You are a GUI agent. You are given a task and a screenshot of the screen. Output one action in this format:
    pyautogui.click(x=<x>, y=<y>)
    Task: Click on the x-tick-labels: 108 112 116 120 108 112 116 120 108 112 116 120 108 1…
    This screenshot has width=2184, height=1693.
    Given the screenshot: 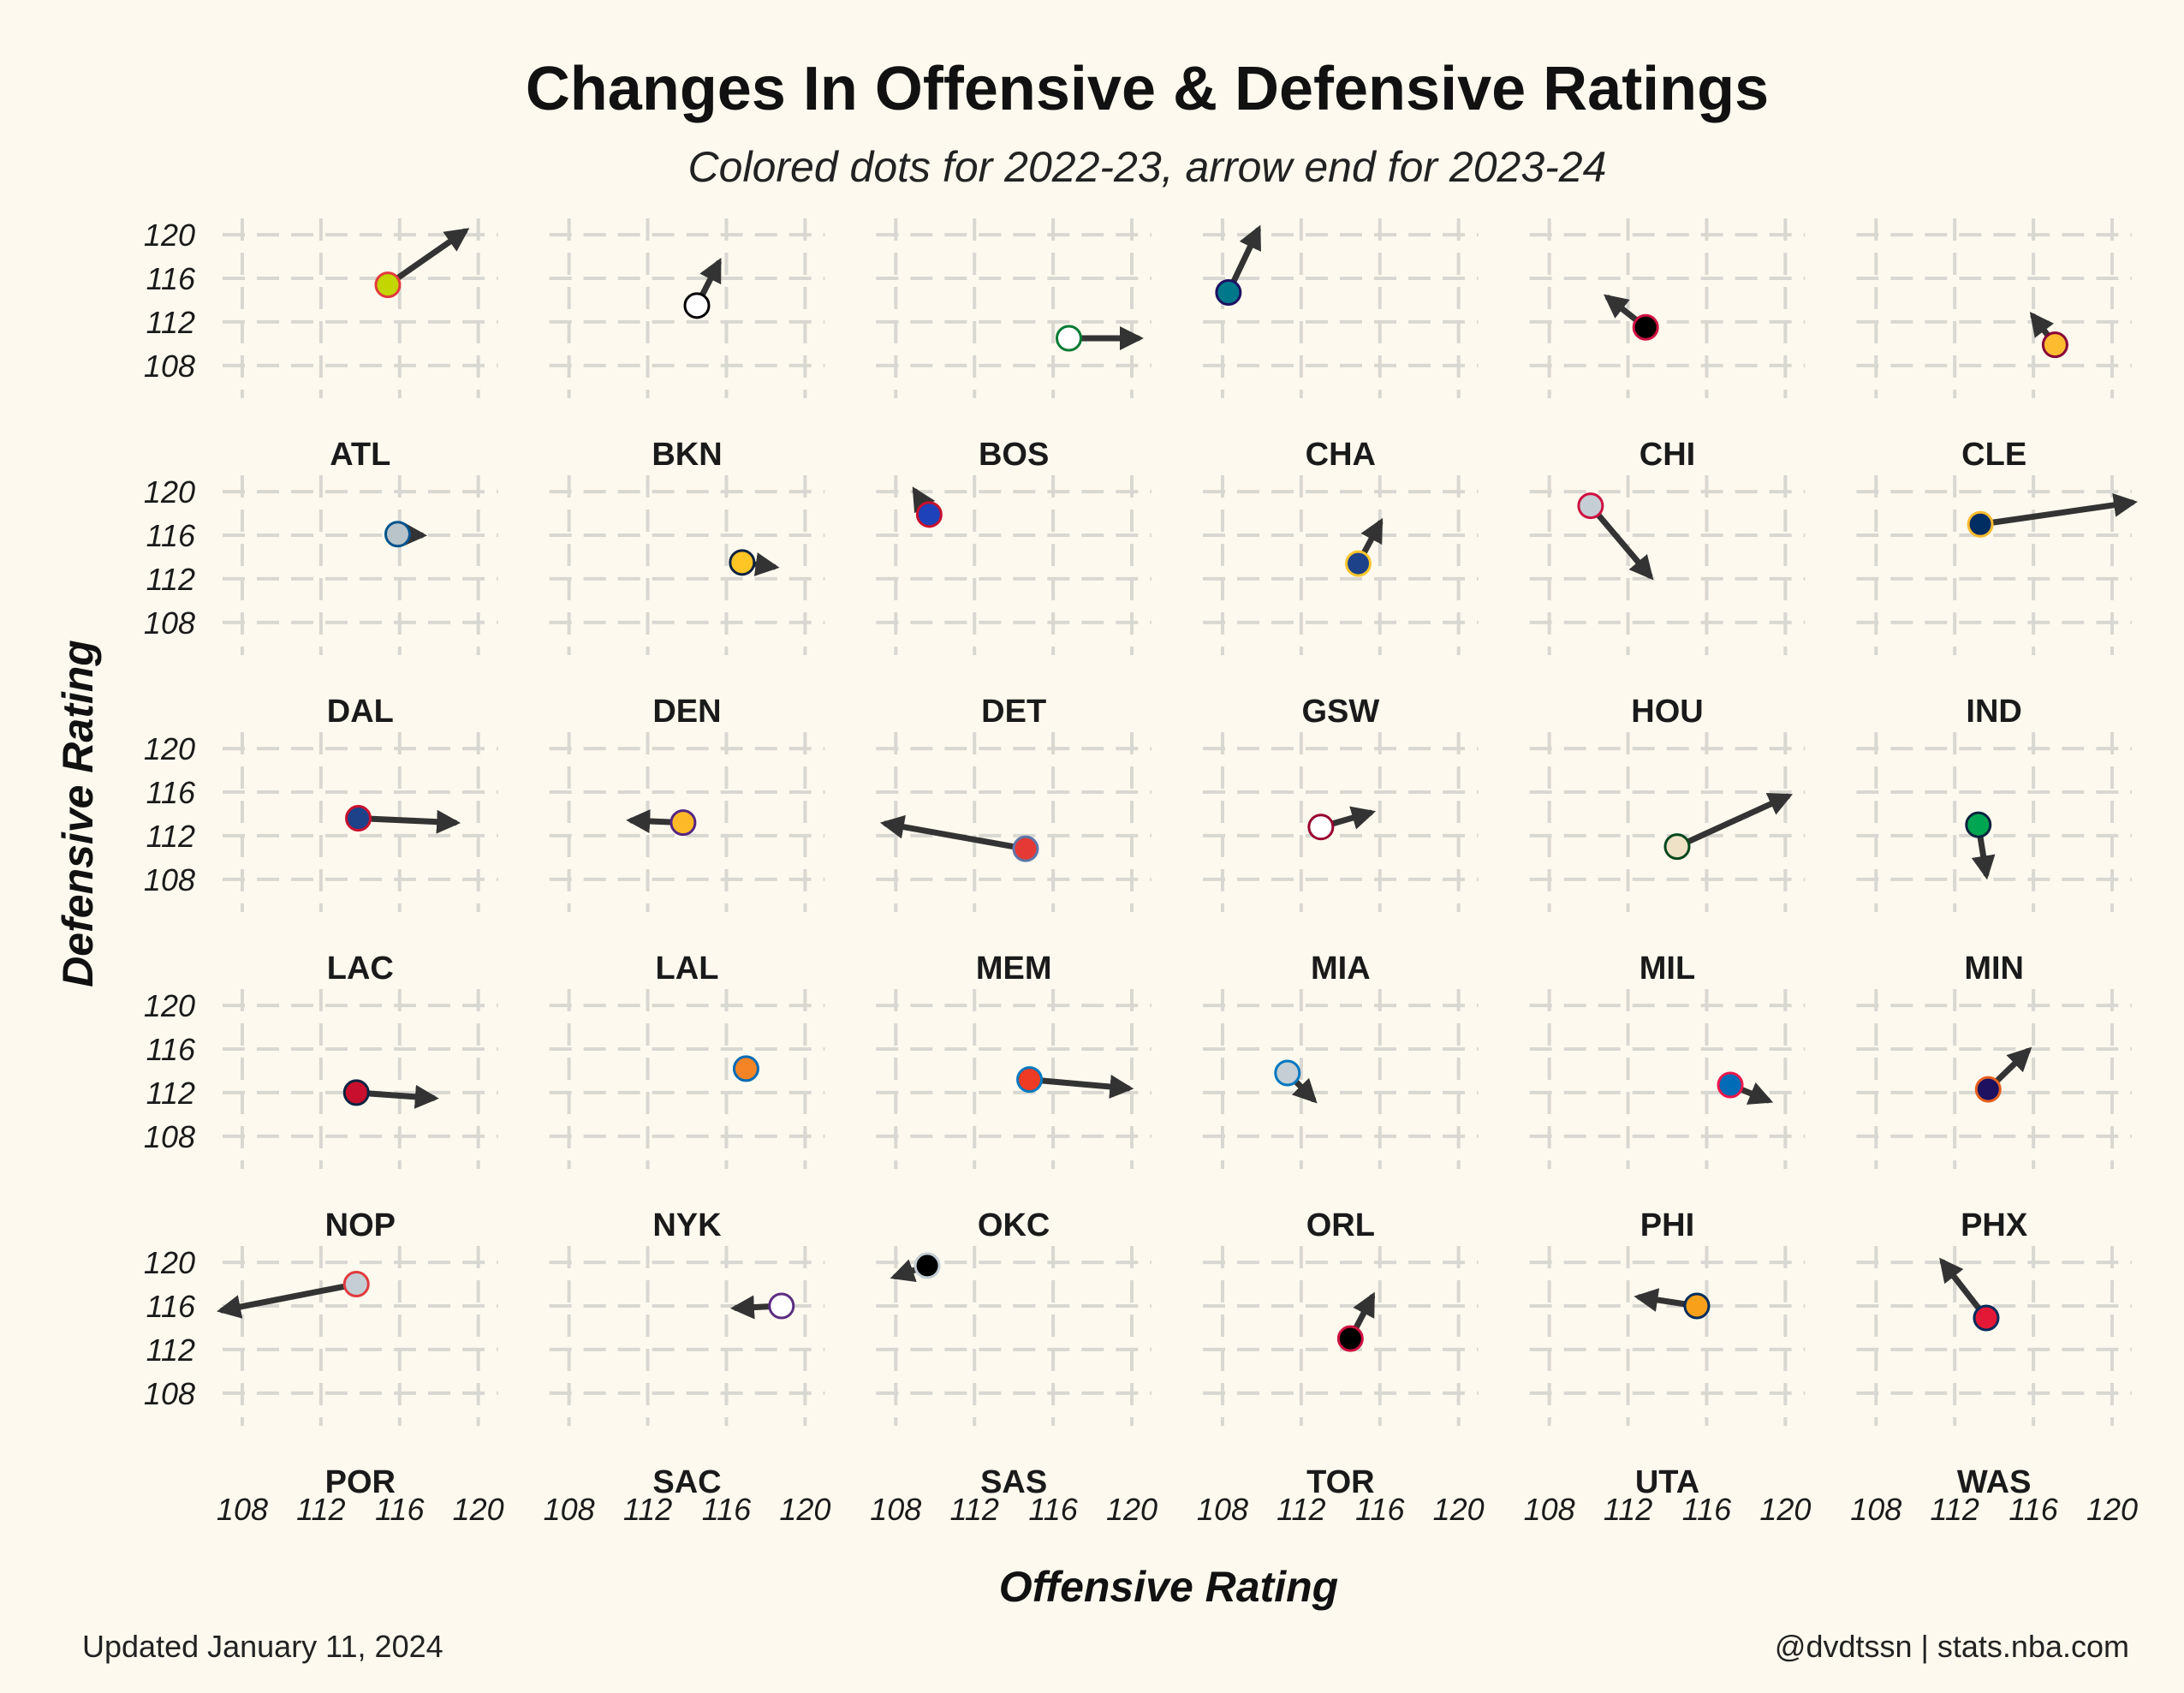 What is the action you would take?
    pyautogui.click(x=1178, y=1509)
    